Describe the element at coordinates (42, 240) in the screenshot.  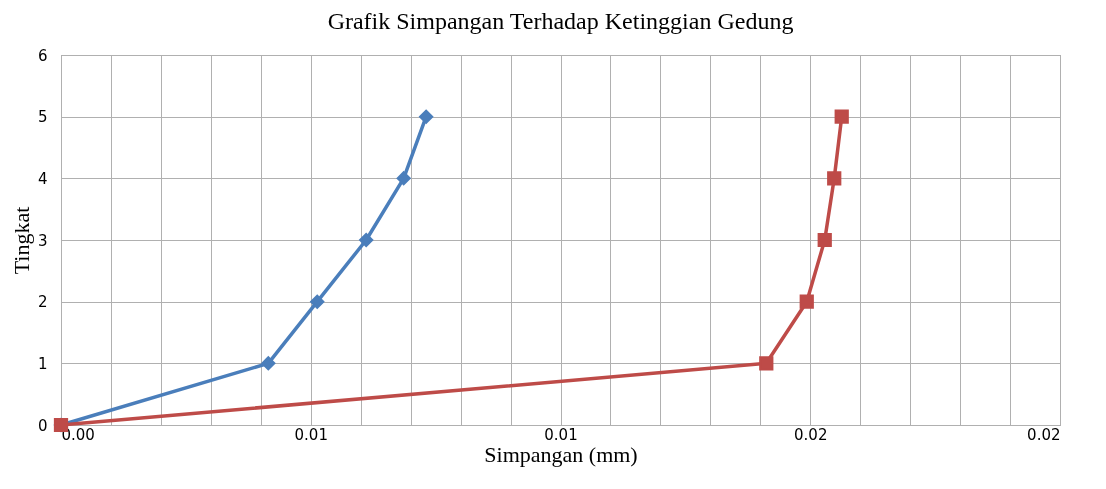
I see `y-tick-label: 3` at that location.